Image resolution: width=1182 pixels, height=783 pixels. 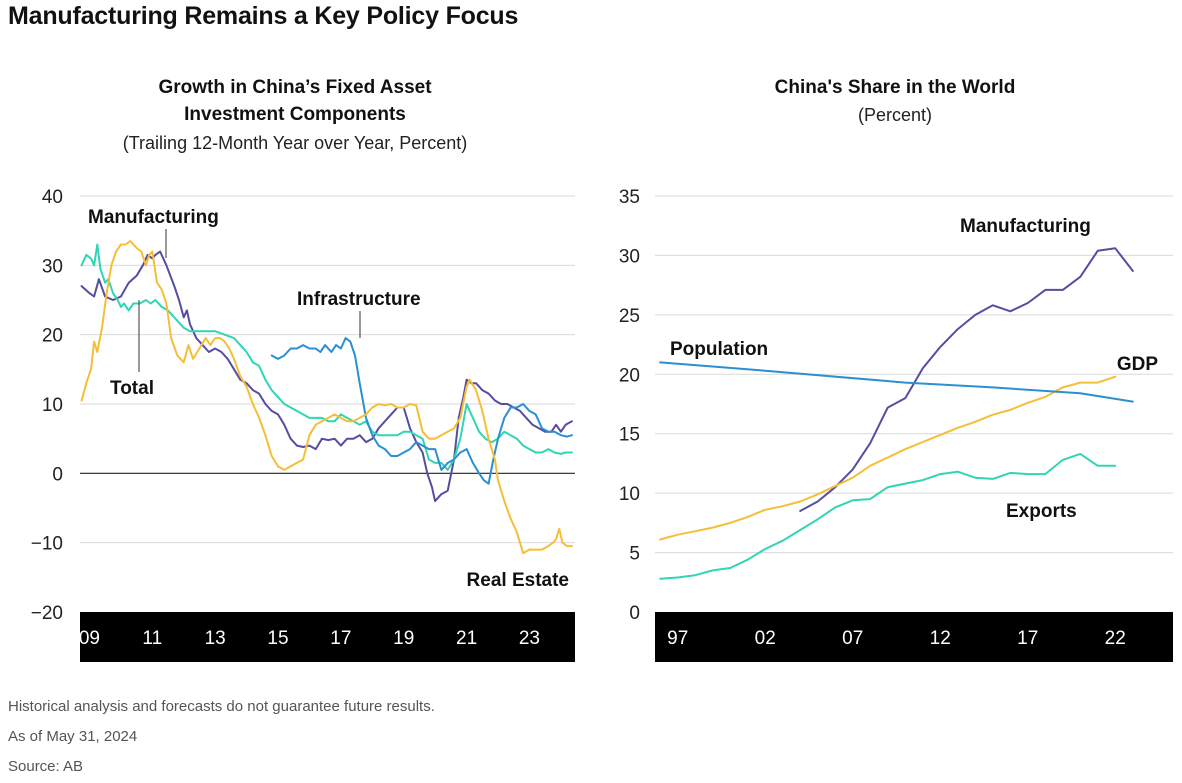 What do you see at coordinates (403, 638) in the screenshot?
I see `x-tick-label: 19` at bounding box center [403, 638].